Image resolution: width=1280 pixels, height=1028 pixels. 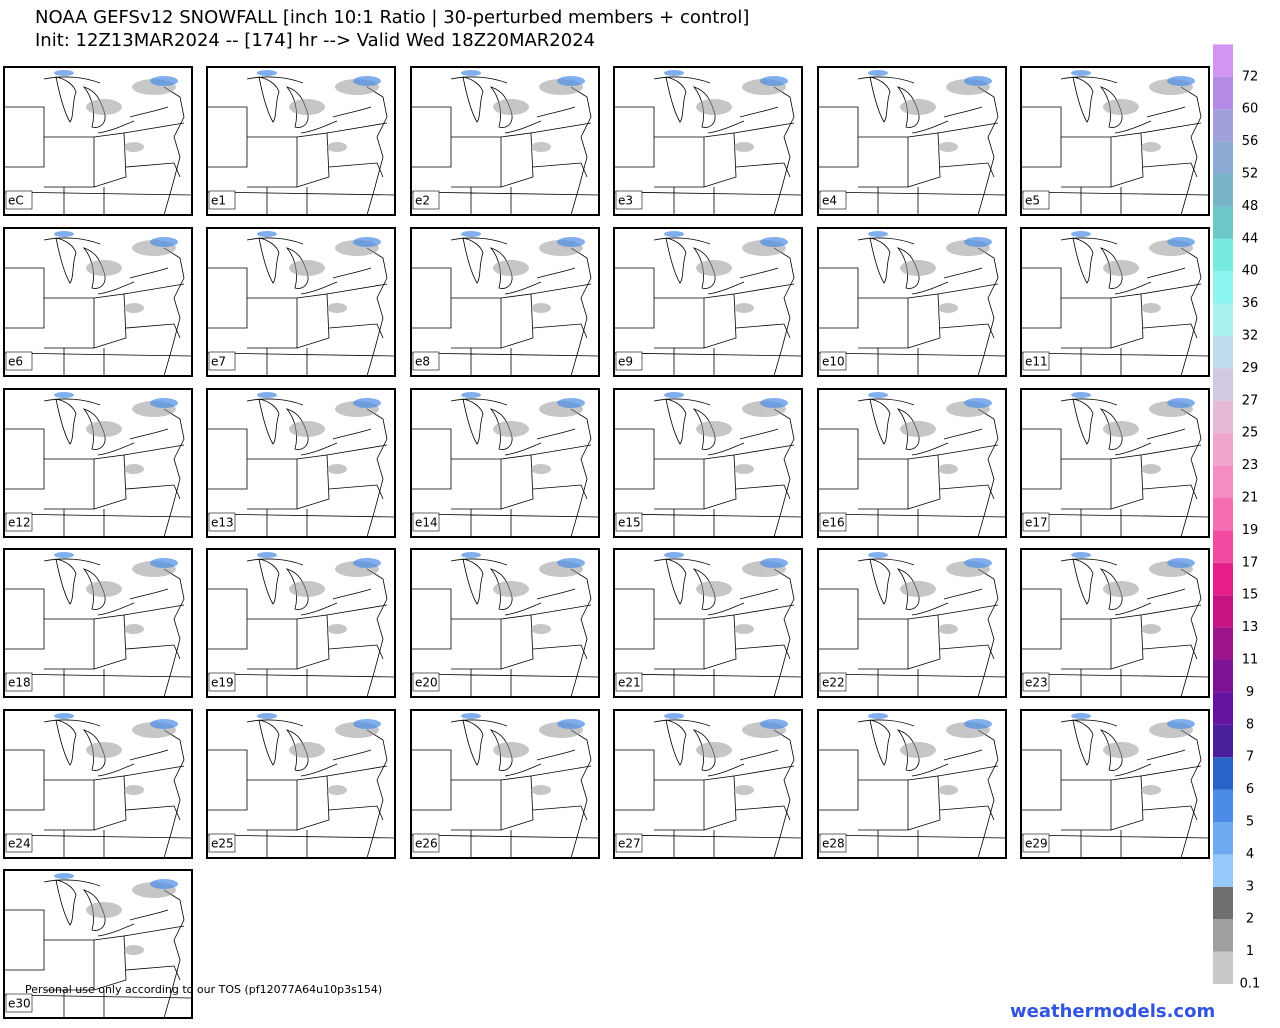 I want to click on map-panel: e19, so click(x=301, y=623).